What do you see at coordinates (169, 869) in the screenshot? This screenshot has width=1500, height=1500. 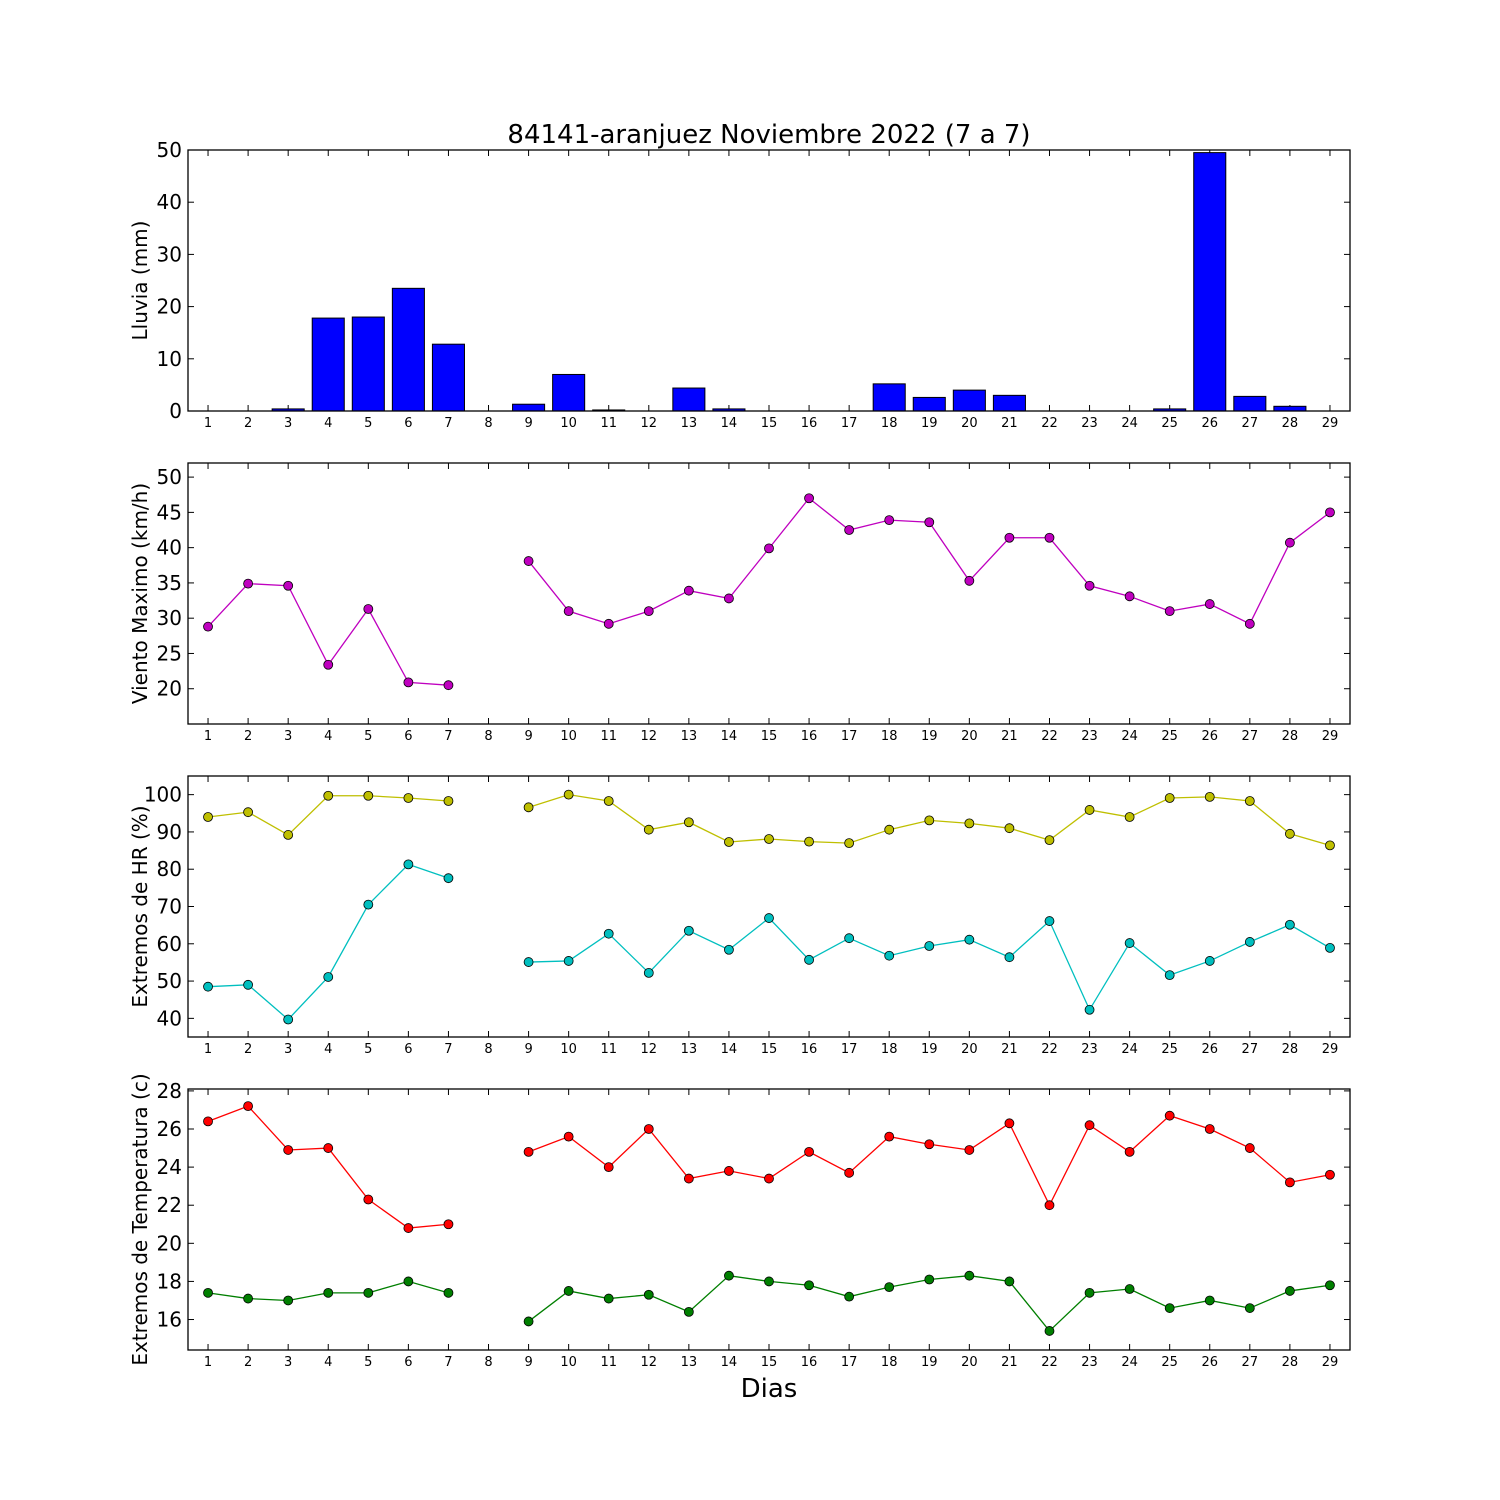 I see `y-tick-label: 80` at bounding box center [169, 869].